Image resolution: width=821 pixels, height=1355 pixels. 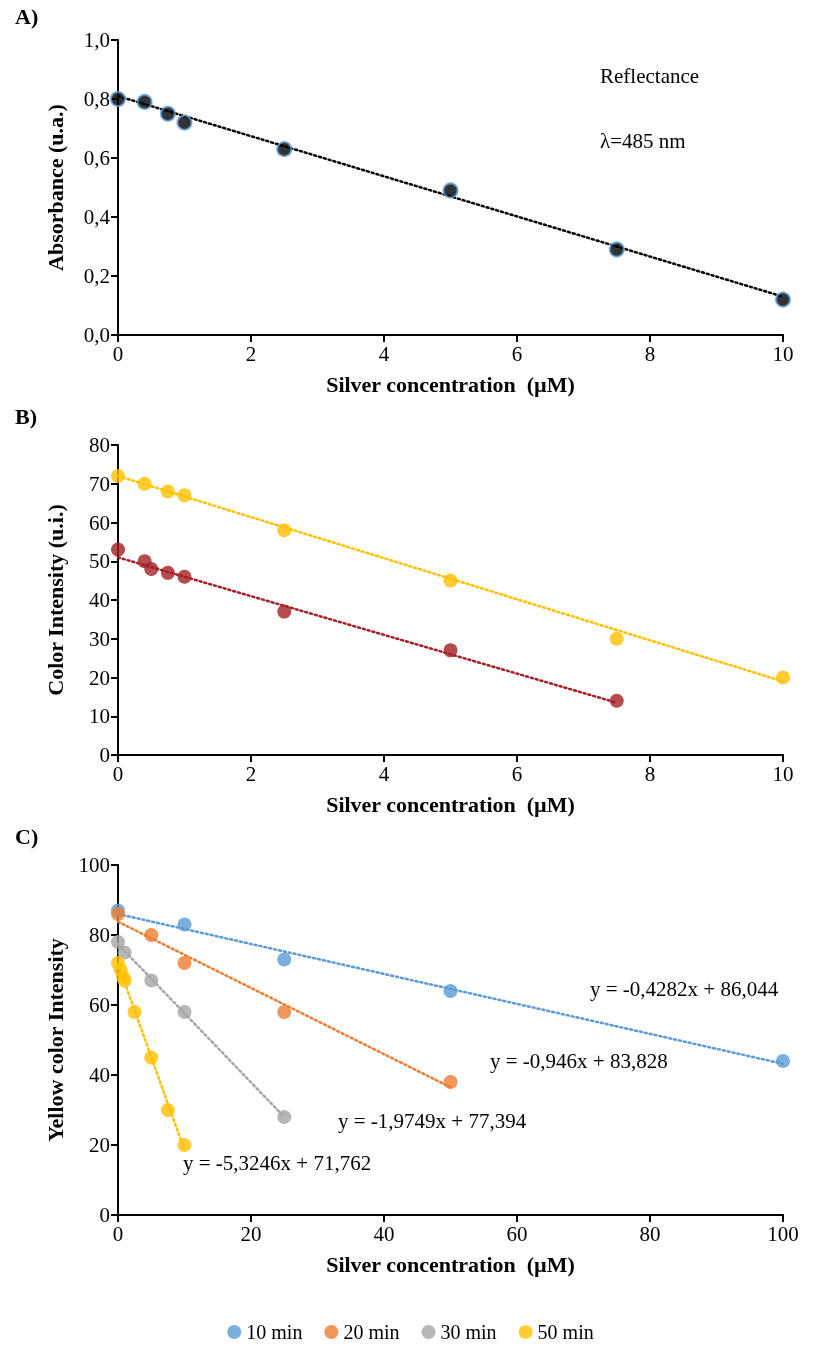 What do you see at coordinates (96, 99) in the screenshot?
I see `y-tick-label: 0,8` at bounding box center [96, 99].